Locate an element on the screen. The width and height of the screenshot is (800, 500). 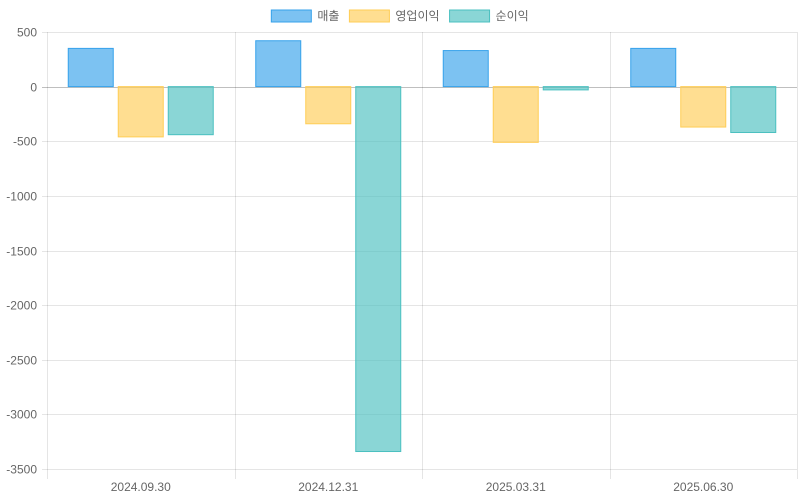
legend-label: 매출 is located at coordinates (328, 16).